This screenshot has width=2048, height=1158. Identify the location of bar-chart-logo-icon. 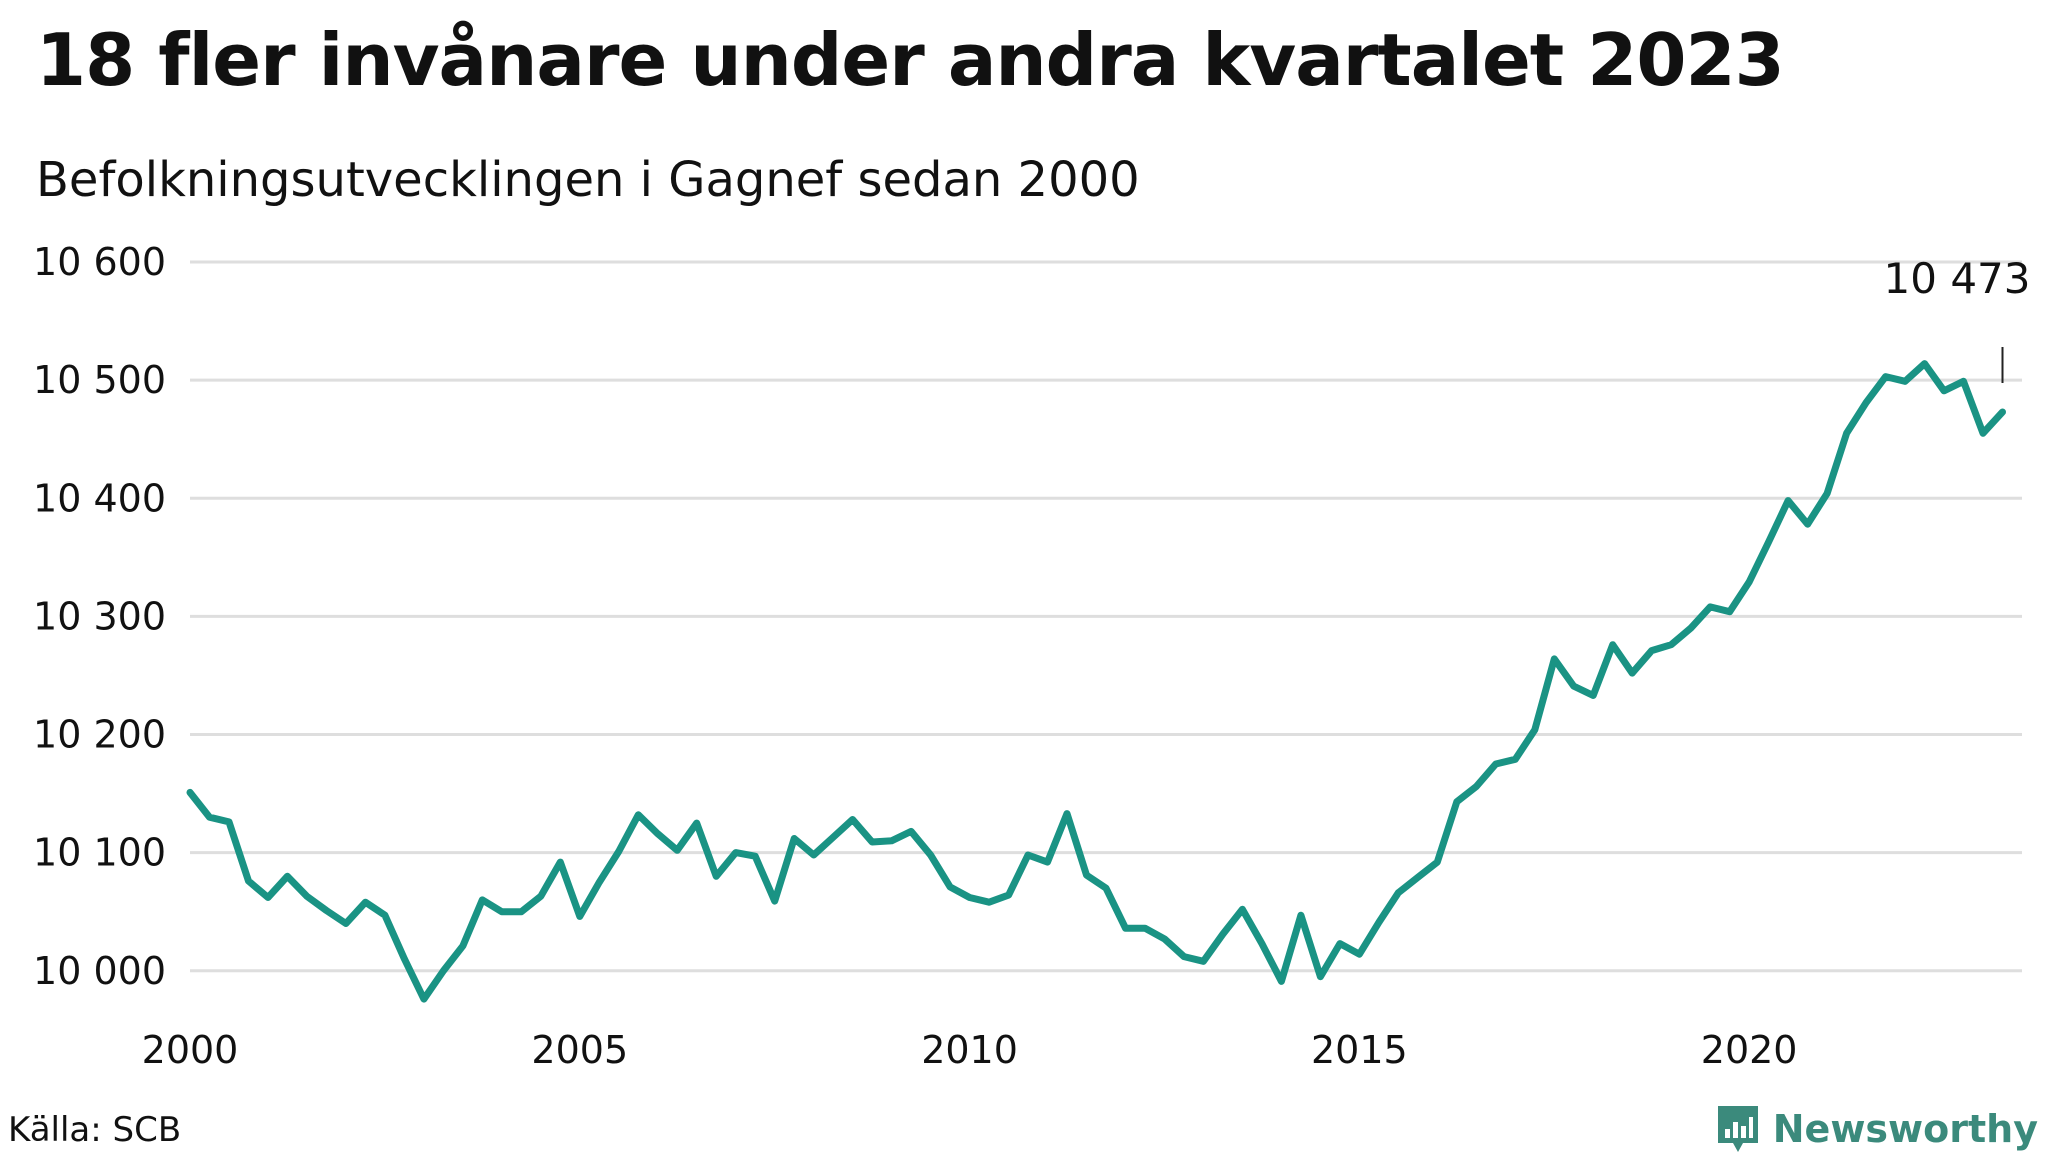
(1737, 1129).